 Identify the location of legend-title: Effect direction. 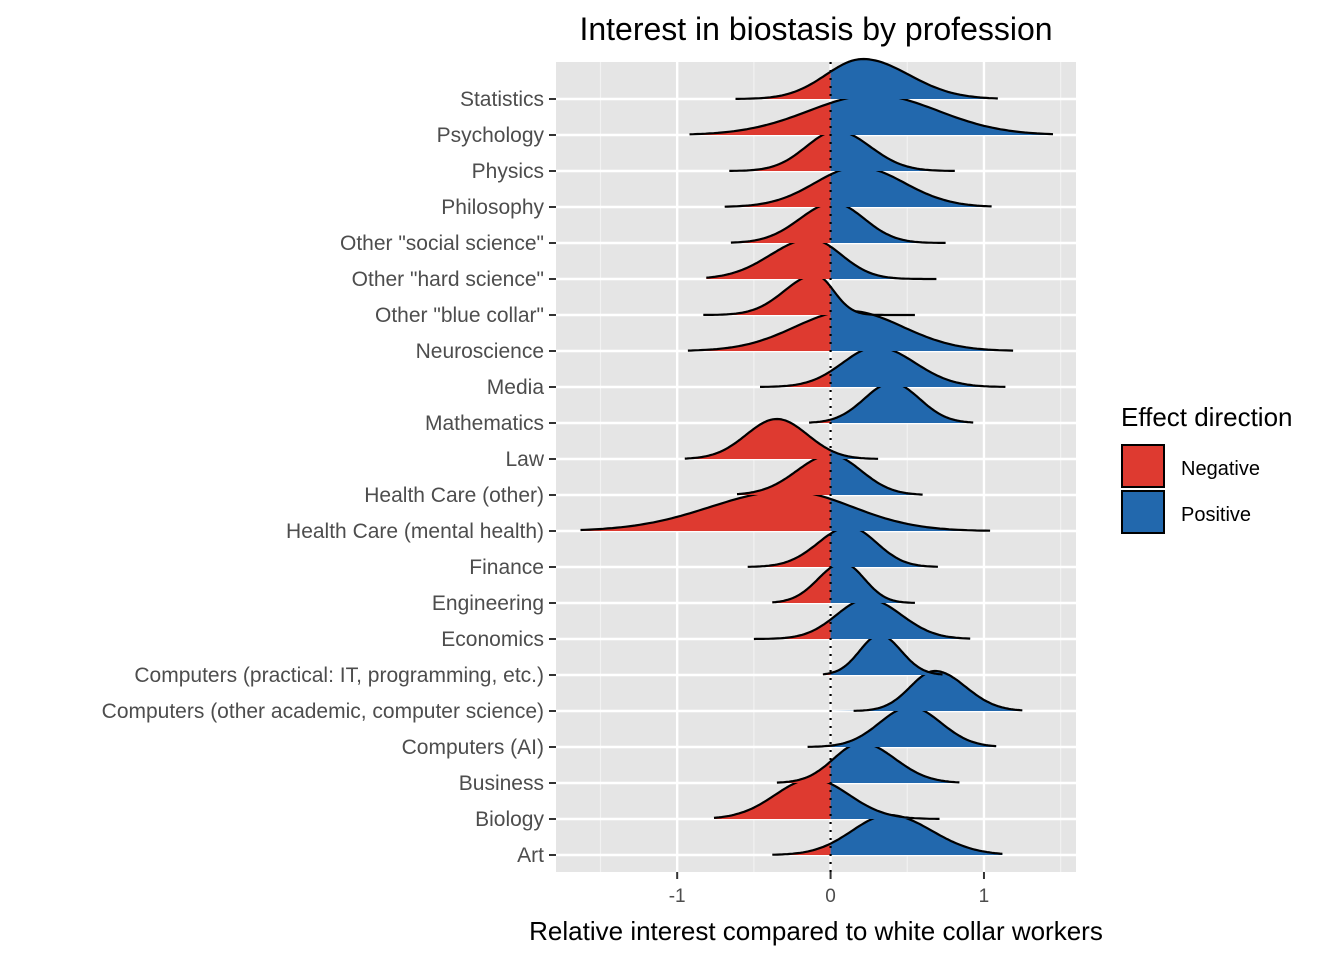
(1207, 417).